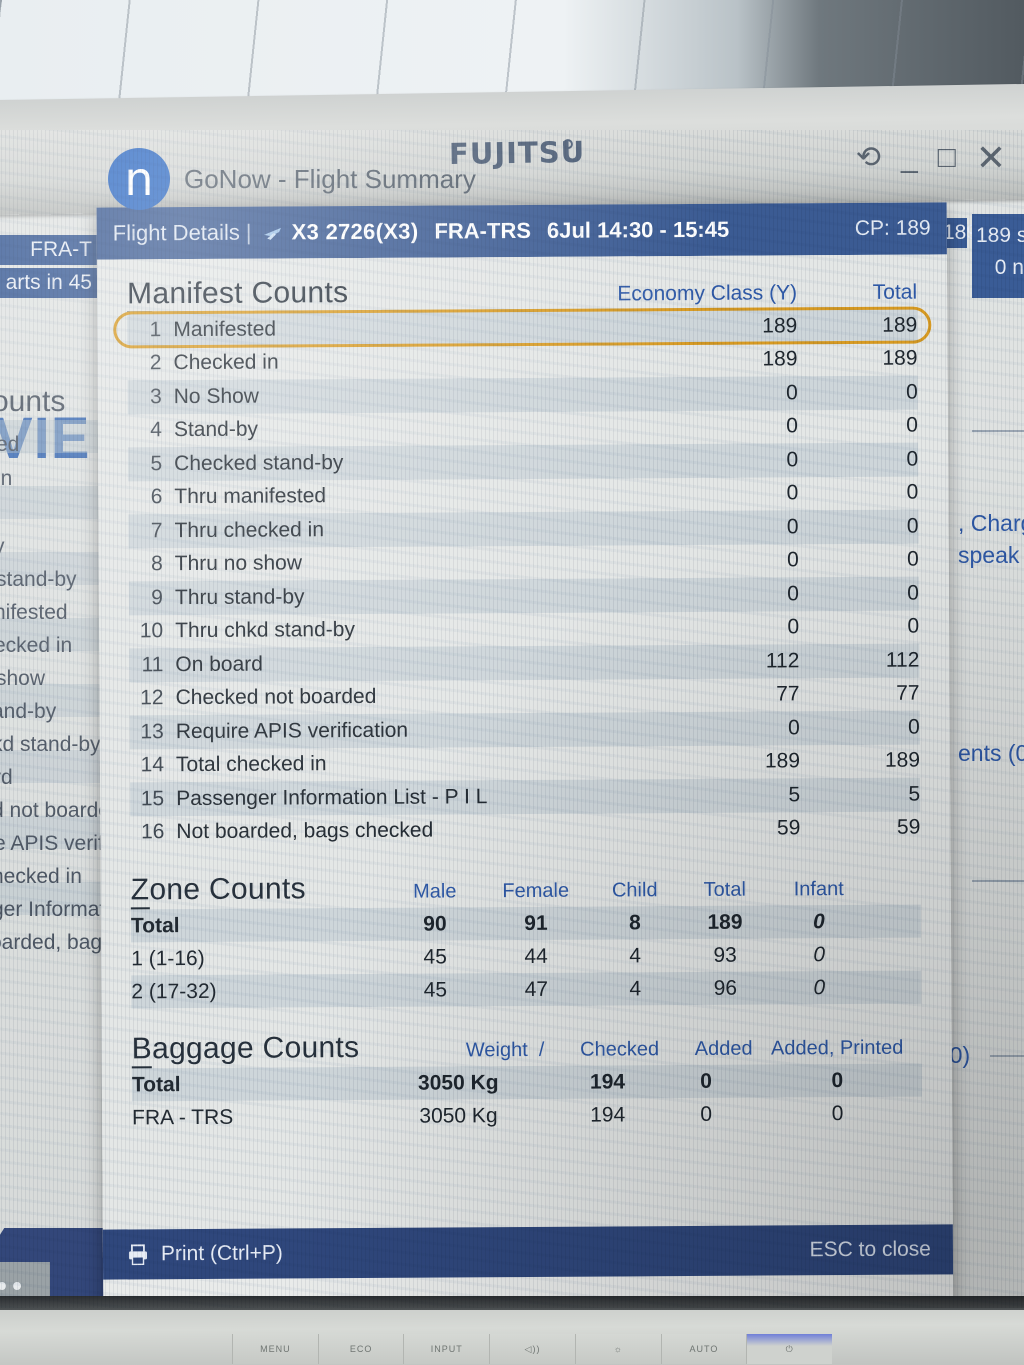  I want to click on flight-schedule: 6Jul 14:30 - 15:45, so click(638, 229).